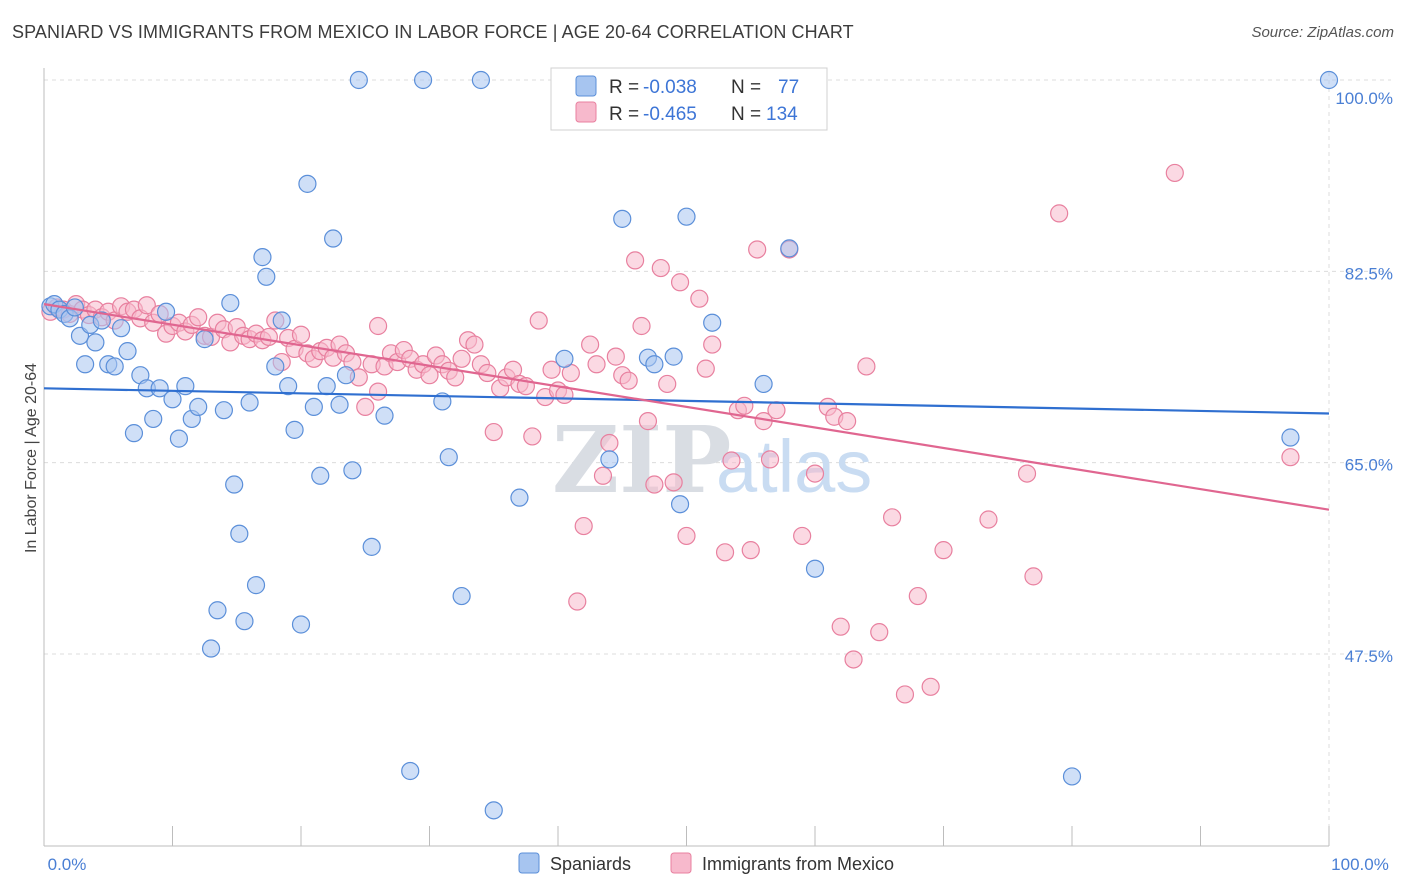 This screenshot has height=892, width=1406. What do you see at coordinates (1360, 864) in the screenshot?
I see `x-tick-label: 100.0%` at bounding box center [1360, 864].